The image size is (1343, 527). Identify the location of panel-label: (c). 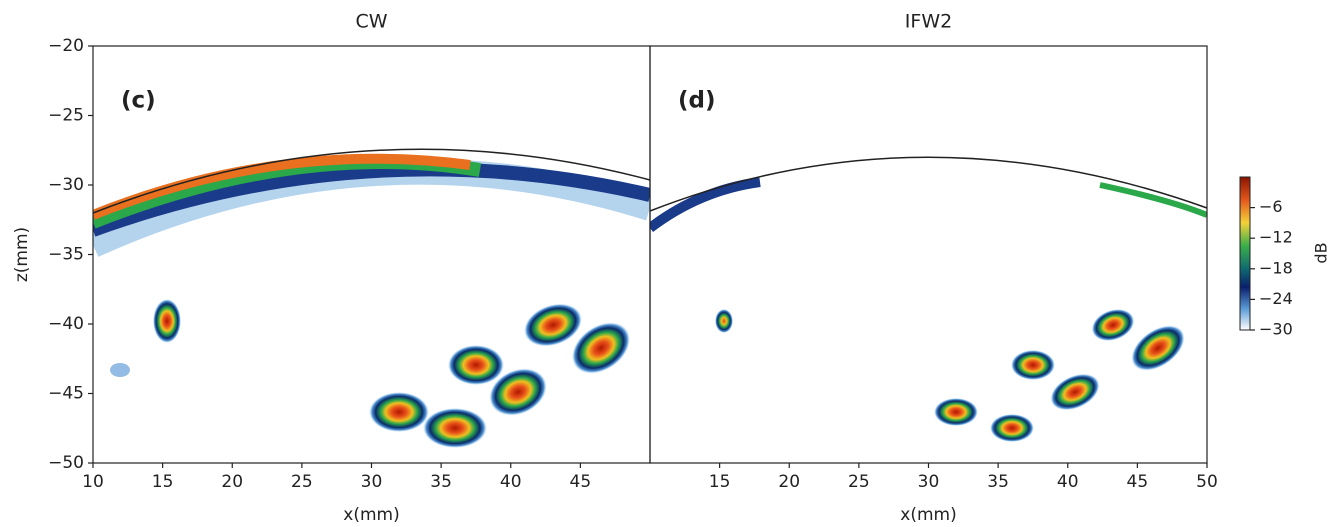
(138, 101).